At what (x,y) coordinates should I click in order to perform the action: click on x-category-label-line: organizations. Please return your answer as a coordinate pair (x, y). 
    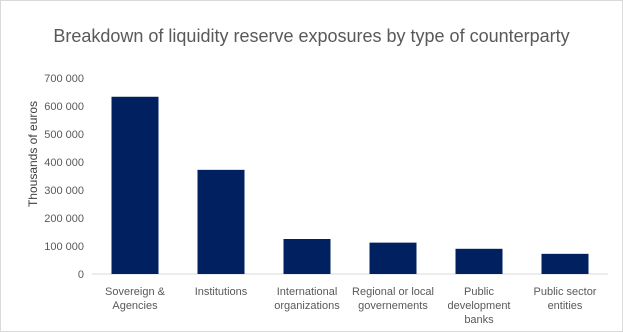
    Looking at the image, I should click on (307, 306).